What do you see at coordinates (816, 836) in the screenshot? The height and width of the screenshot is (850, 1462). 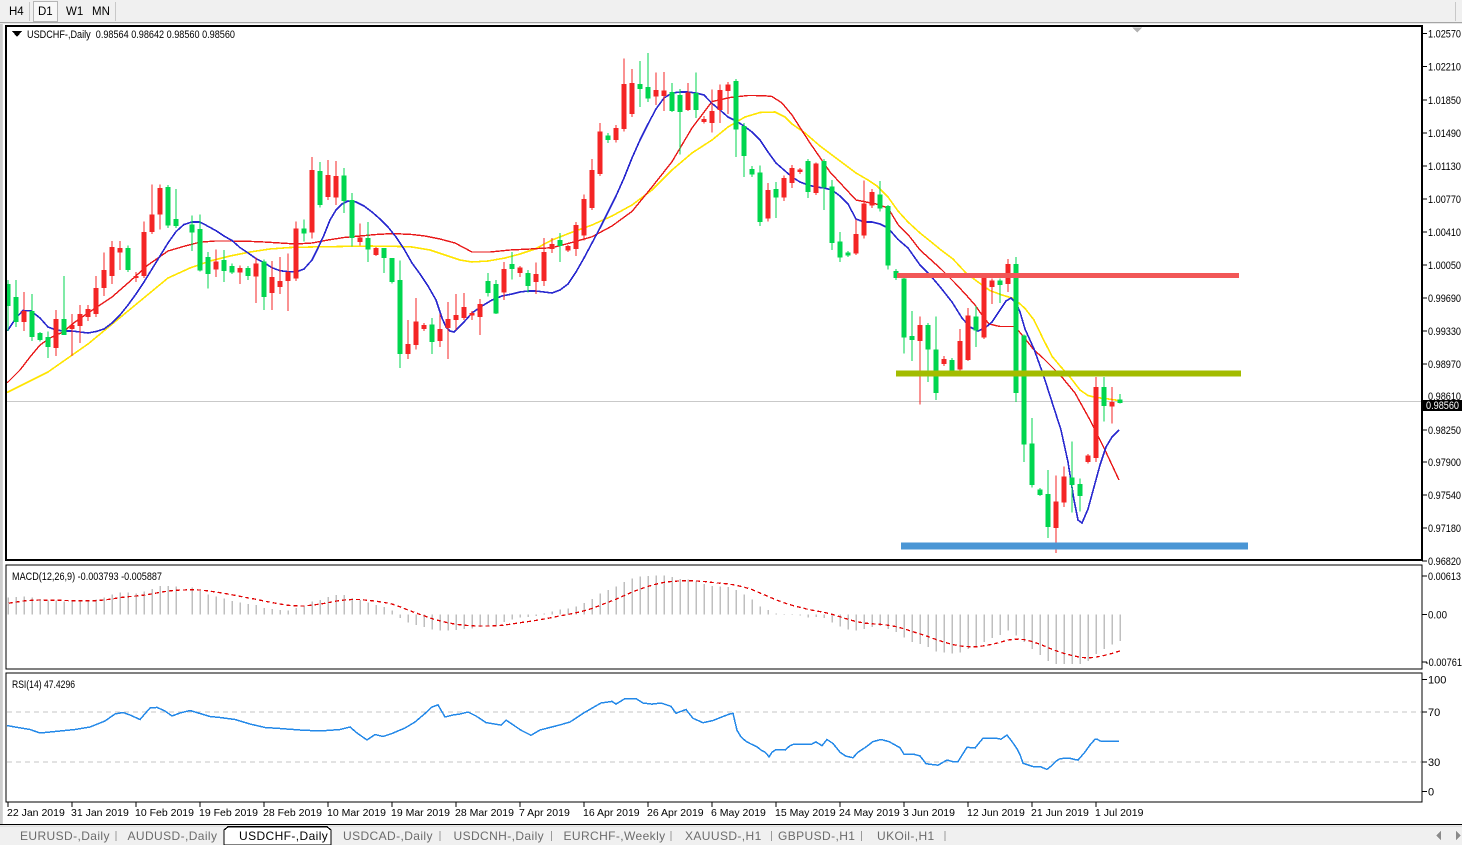 I see `svg-text: GBPUSD-,H1` at bounding box center [816, 836].